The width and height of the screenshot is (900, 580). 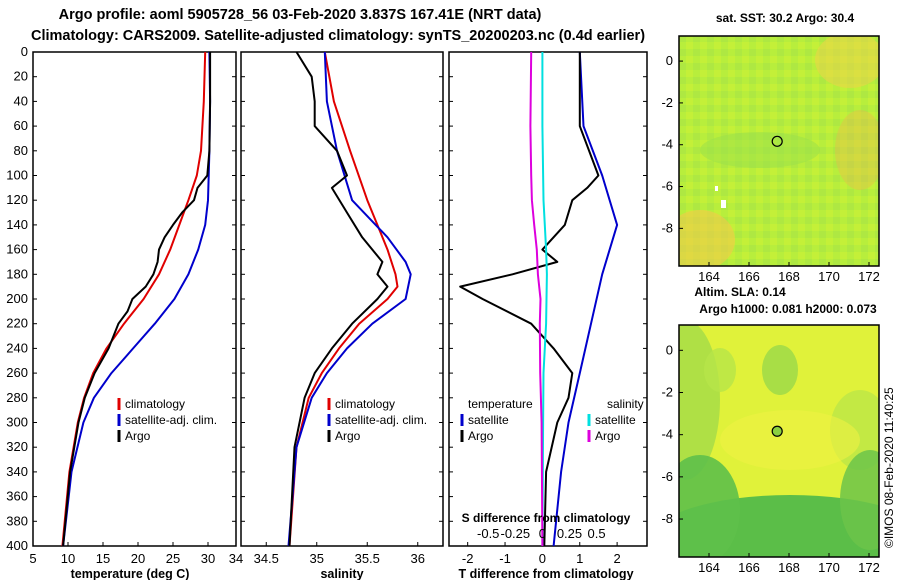 I want to click on x-tick-label: -1, so click(x=505, y=558).